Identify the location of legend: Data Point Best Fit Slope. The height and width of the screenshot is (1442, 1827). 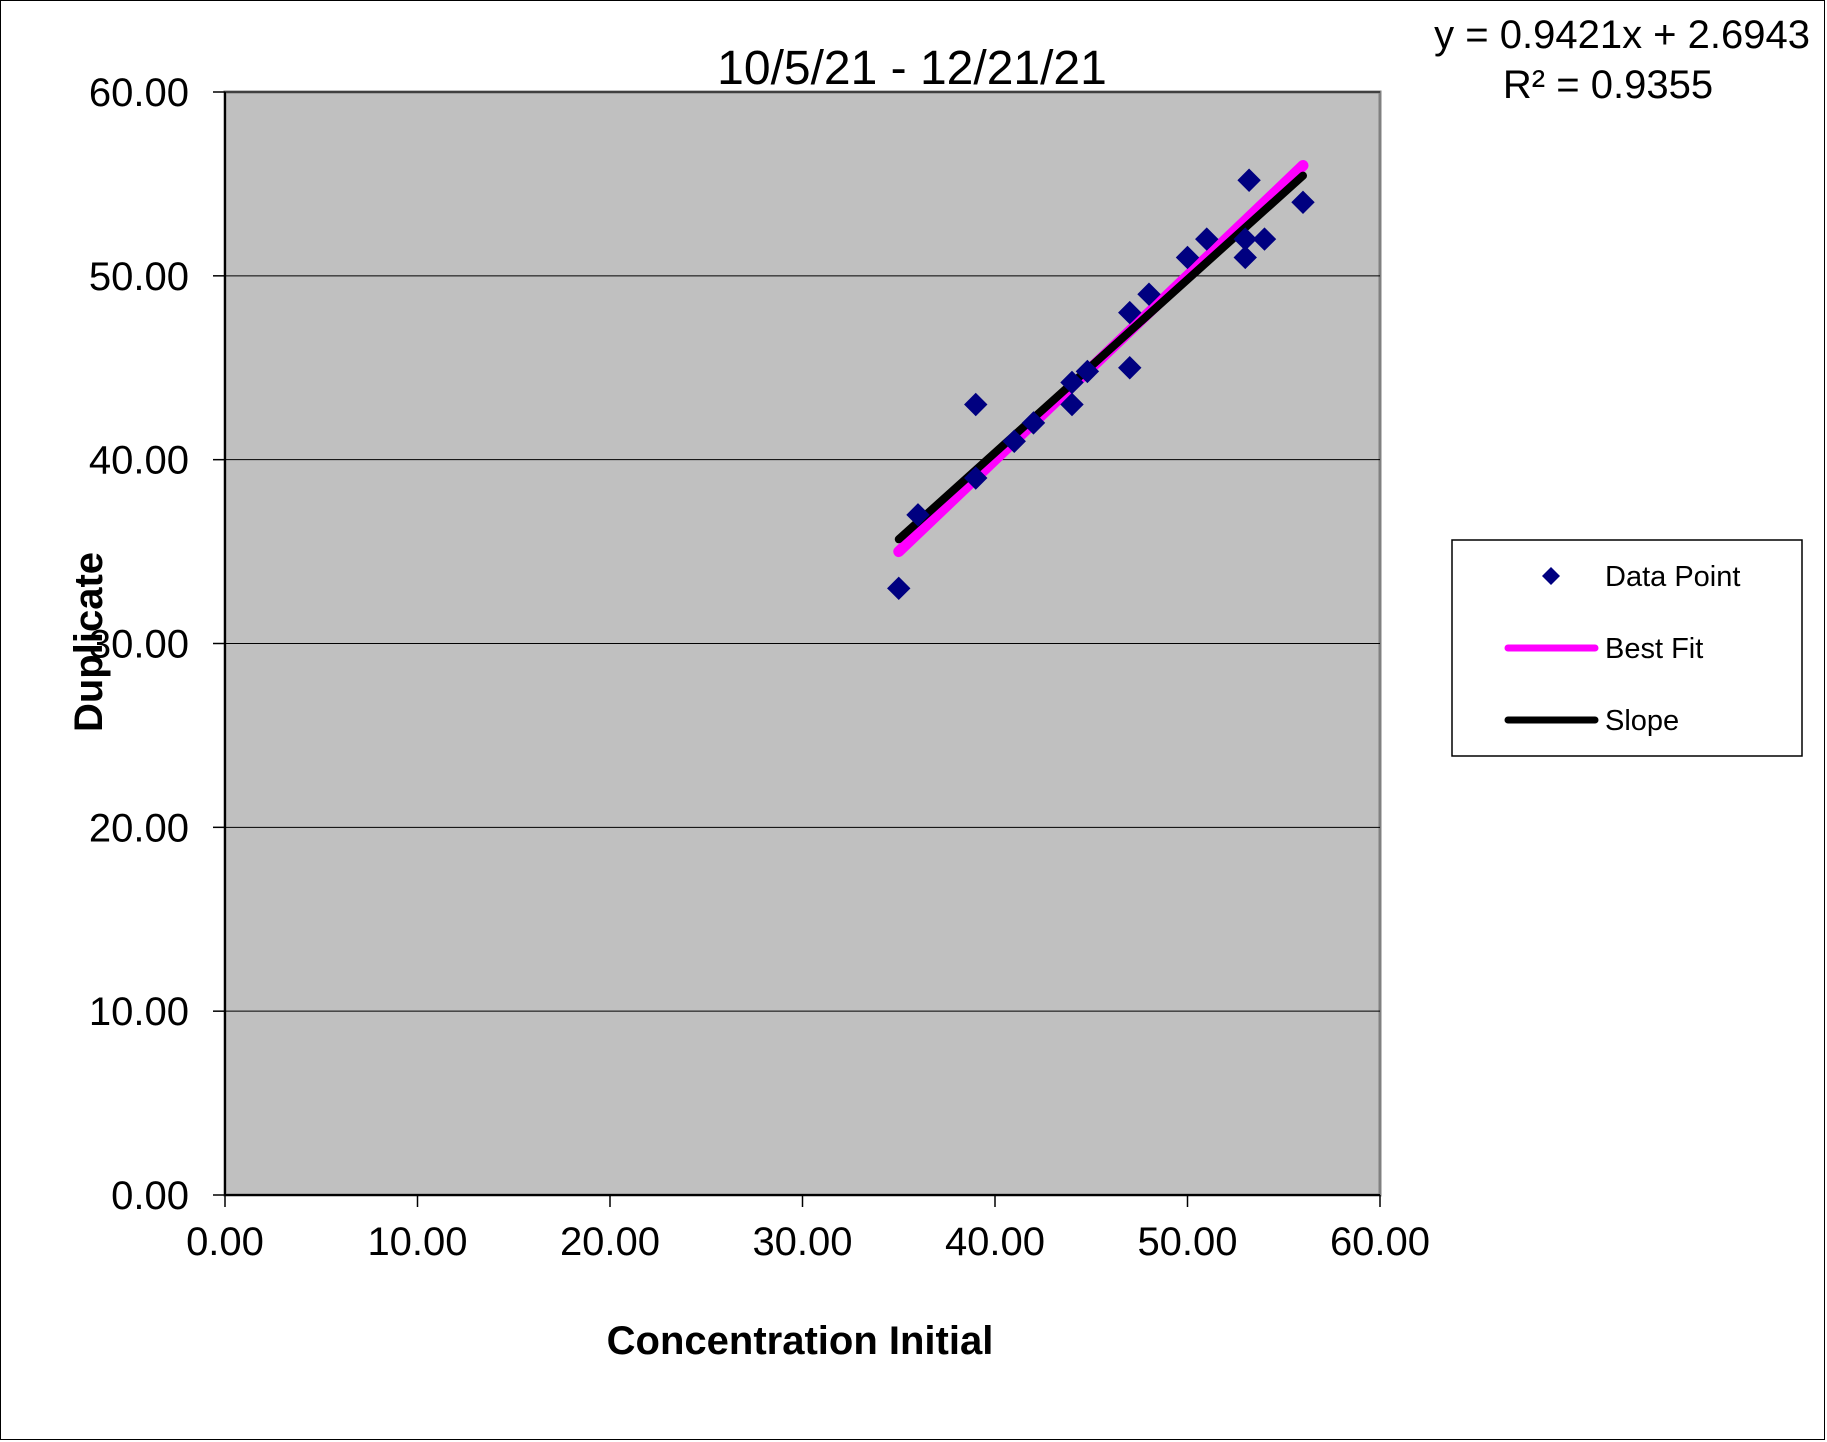
(1627, 648).